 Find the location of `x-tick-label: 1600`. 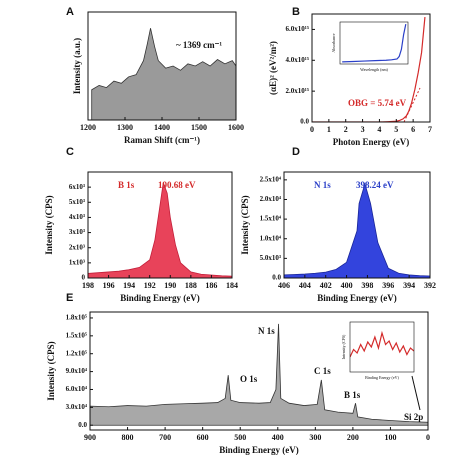

x-tick-label: 1600 is located at coordinates (236, 127).